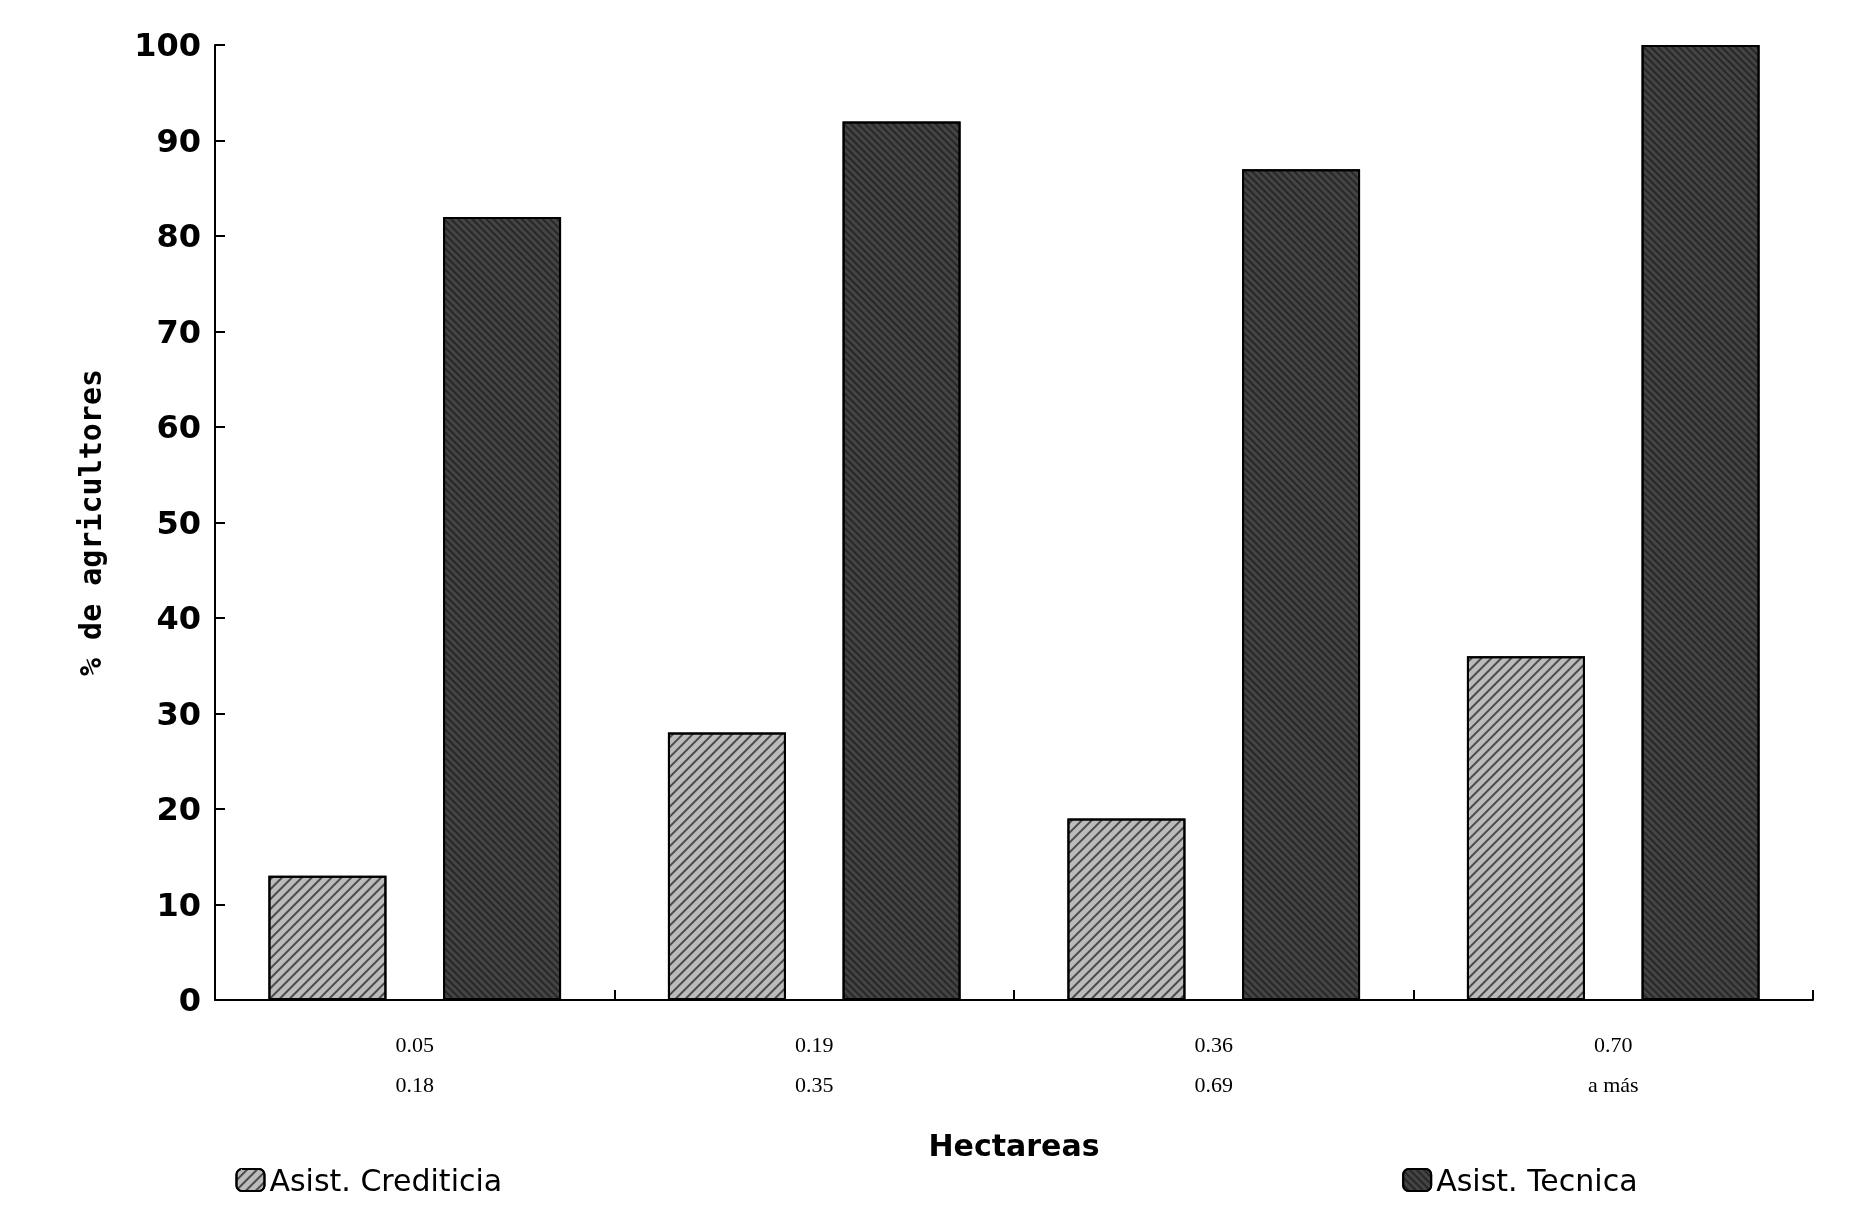  What do you see at coordinates (414, 1064) in the screenshot?
I see `x-tick-label: 0.05 0.18` at bounding box center [414, 1064].